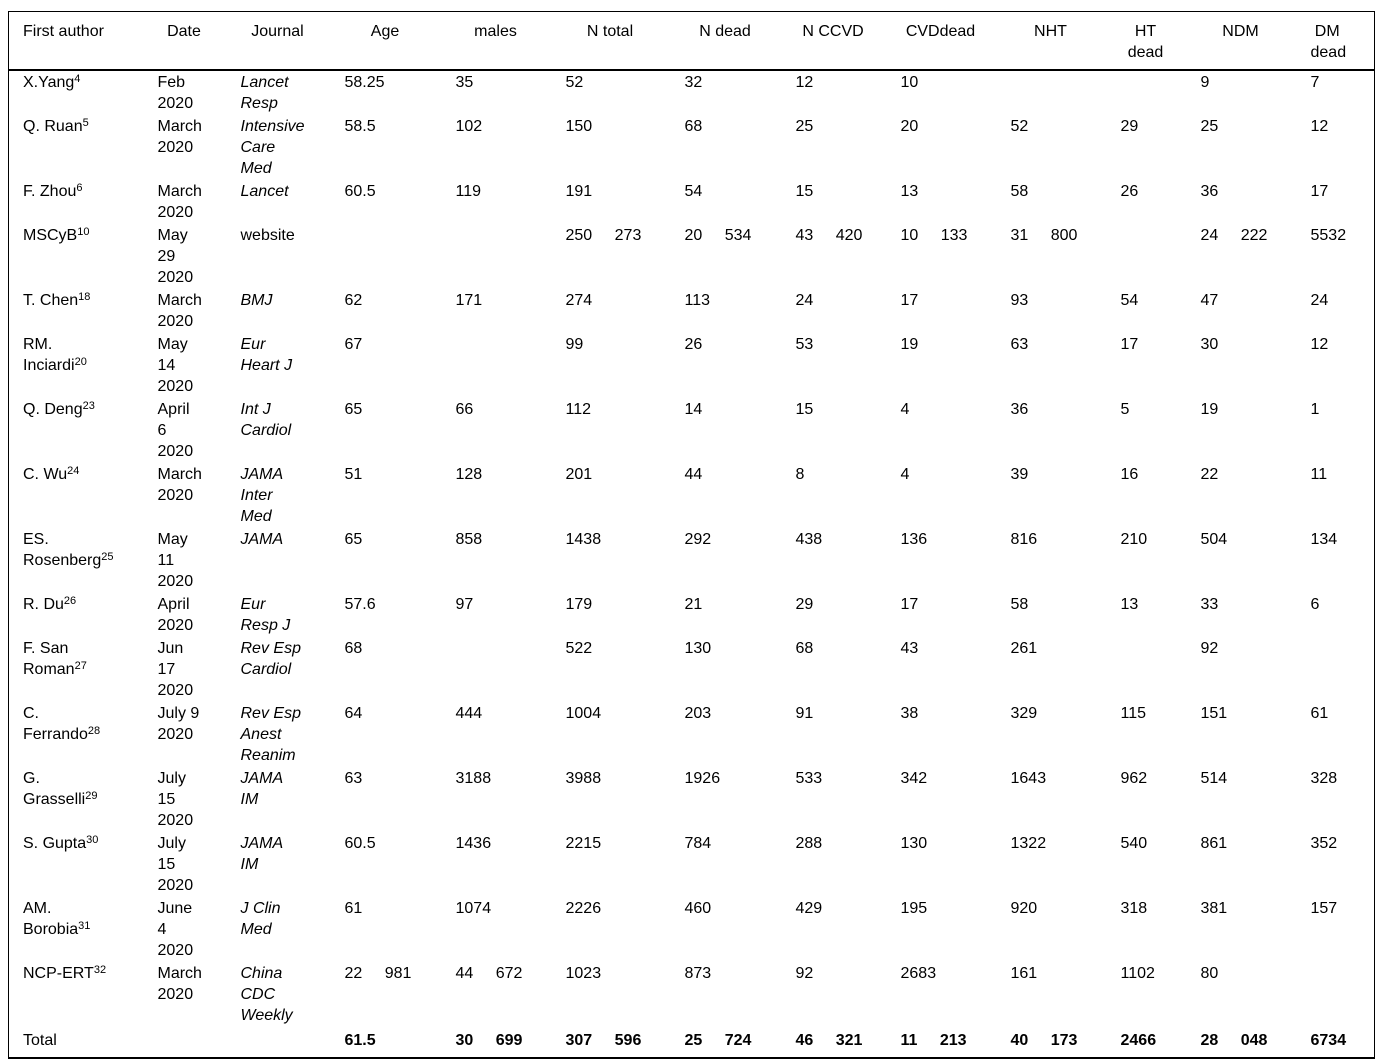 The width and height of the screenshot is (1388, 1062). I want to click on cell-males: 858, so click(469, 539).